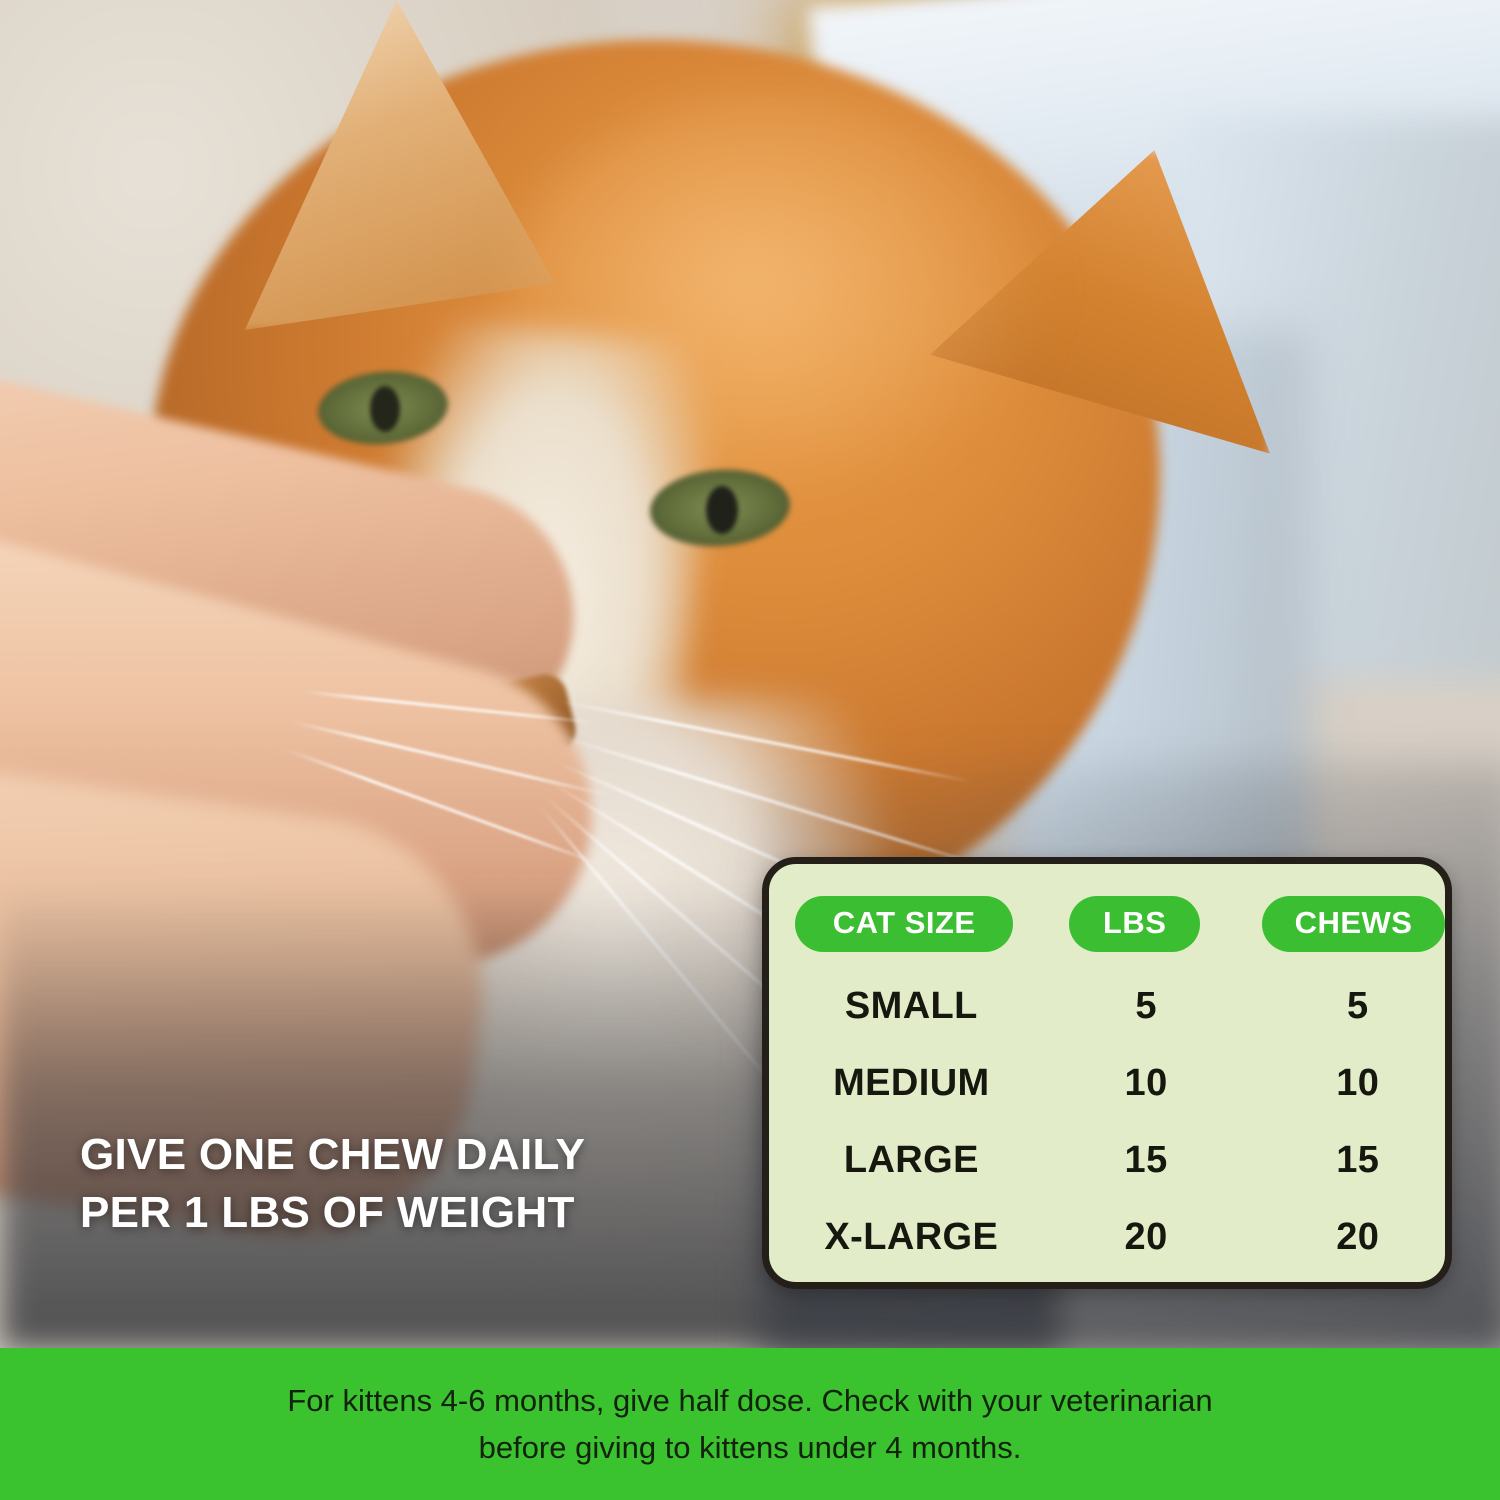  I want to click on cell-chews: 10, so click(1358, 1083).